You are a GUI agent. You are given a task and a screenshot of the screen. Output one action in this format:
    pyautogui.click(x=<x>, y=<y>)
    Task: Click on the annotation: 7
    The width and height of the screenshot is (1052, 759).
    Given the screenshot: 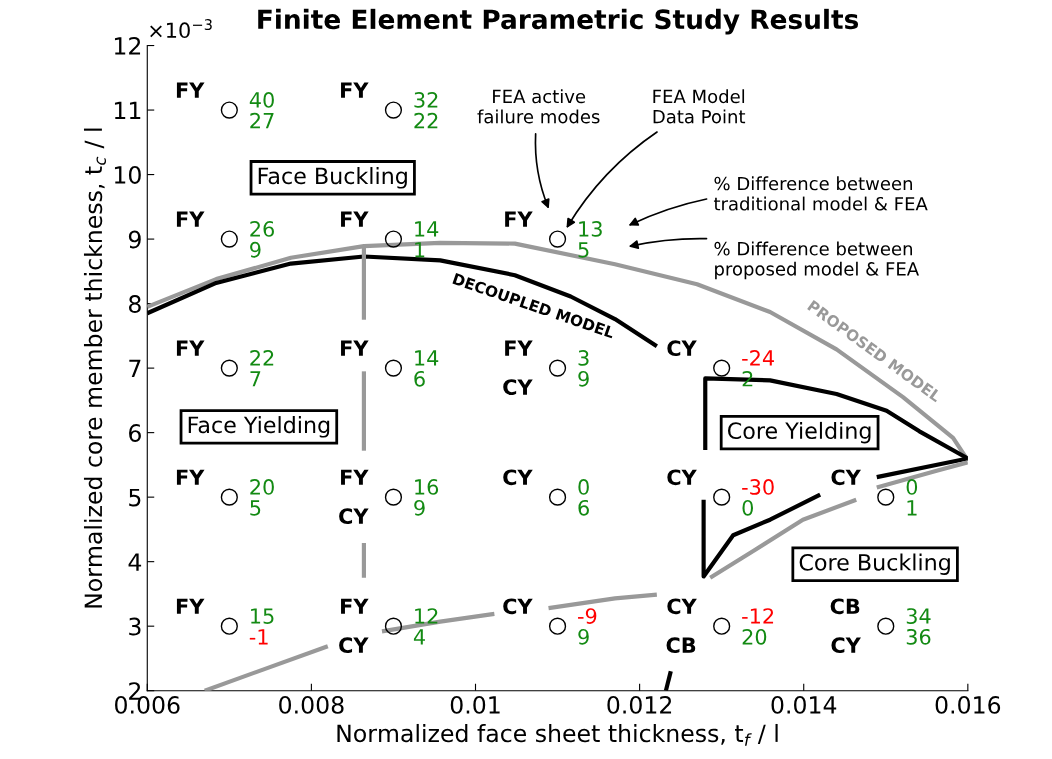 What is the action you would take?
    pyautogui.click(x=255, y=379)
    